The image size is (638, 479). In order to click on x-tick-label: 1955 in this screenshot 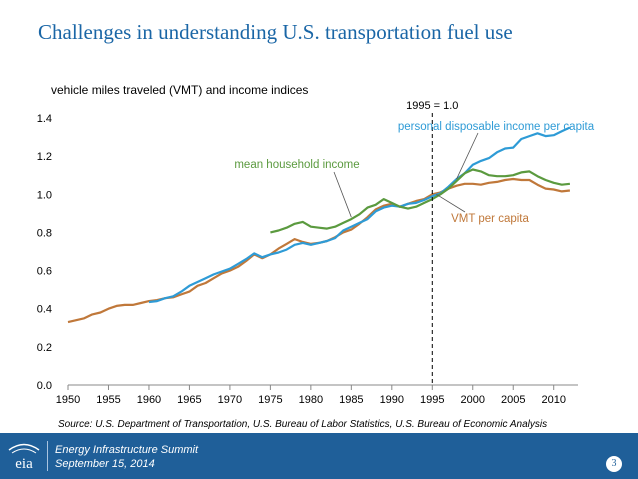, I will do `click(108, 400)`.